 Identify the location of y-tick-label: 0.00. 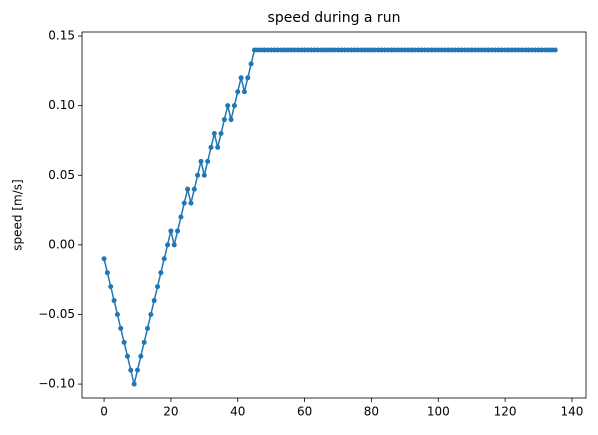
(61, 244).